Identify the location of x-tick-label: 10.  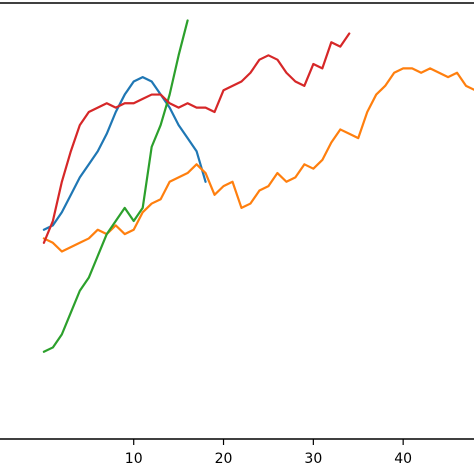
(134, 459).